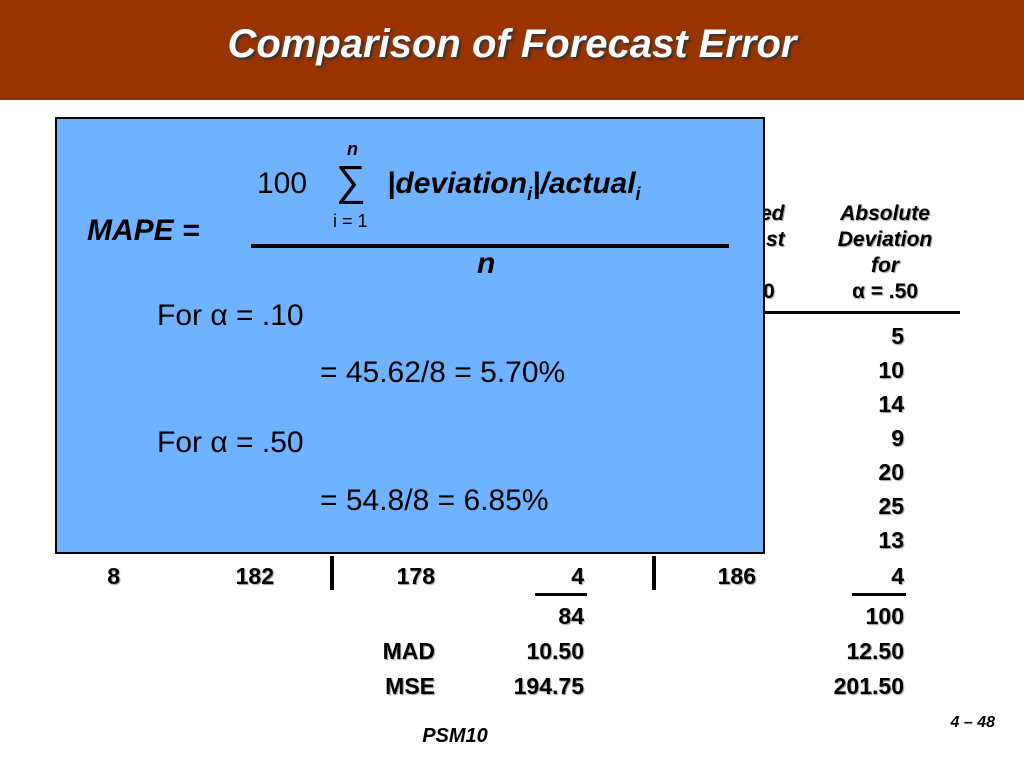 This screenshot has height=768, width=1024. Describe the element at coordinates (230, 315) in the screenshot. I see `case-alpha-10-label: For α = .10` at that location.